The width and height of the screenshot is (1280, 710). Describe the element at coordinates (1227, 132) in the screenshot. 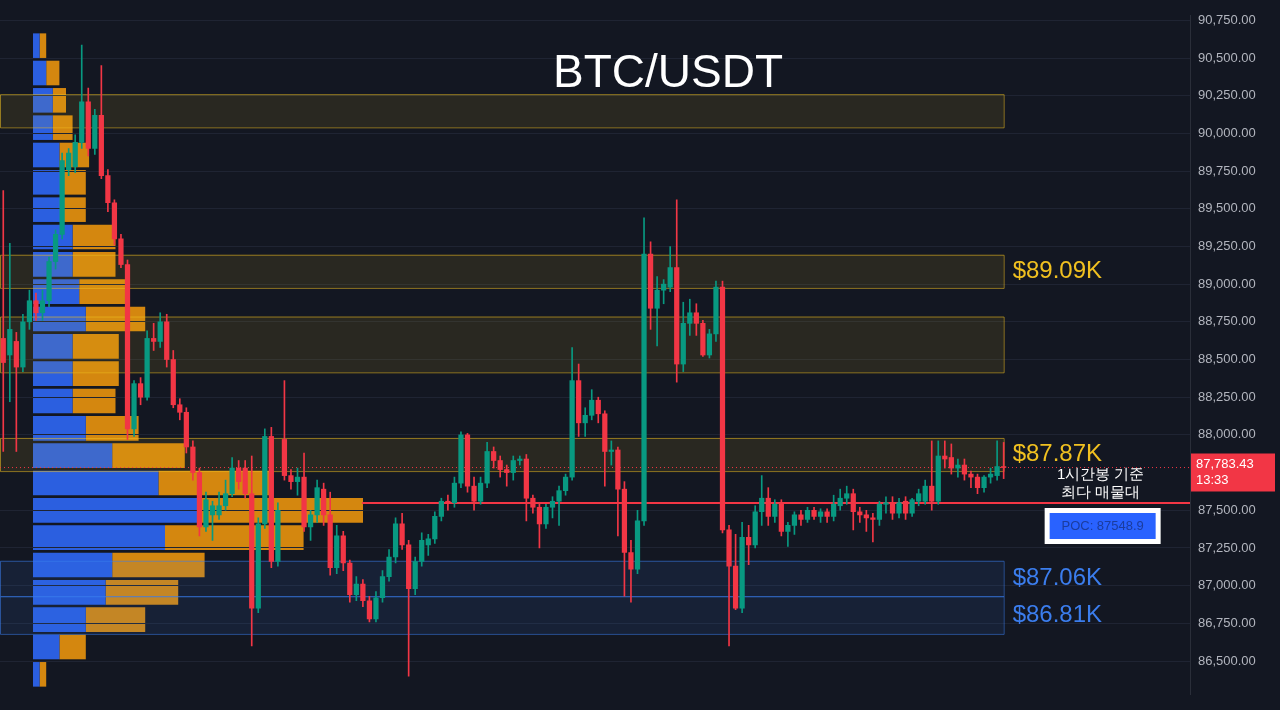

I see `y-tick-label: 90,000.00` at that location.